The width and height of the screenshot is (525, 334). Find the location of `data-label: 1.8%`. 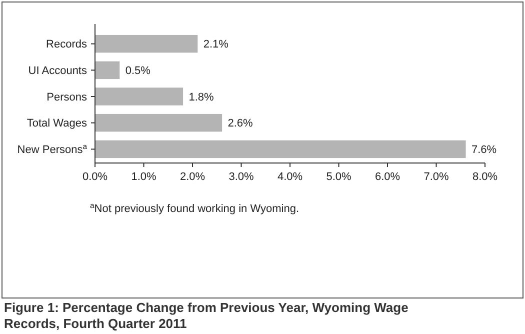

data-label: 1.8% is located at coordinates (201, 97).